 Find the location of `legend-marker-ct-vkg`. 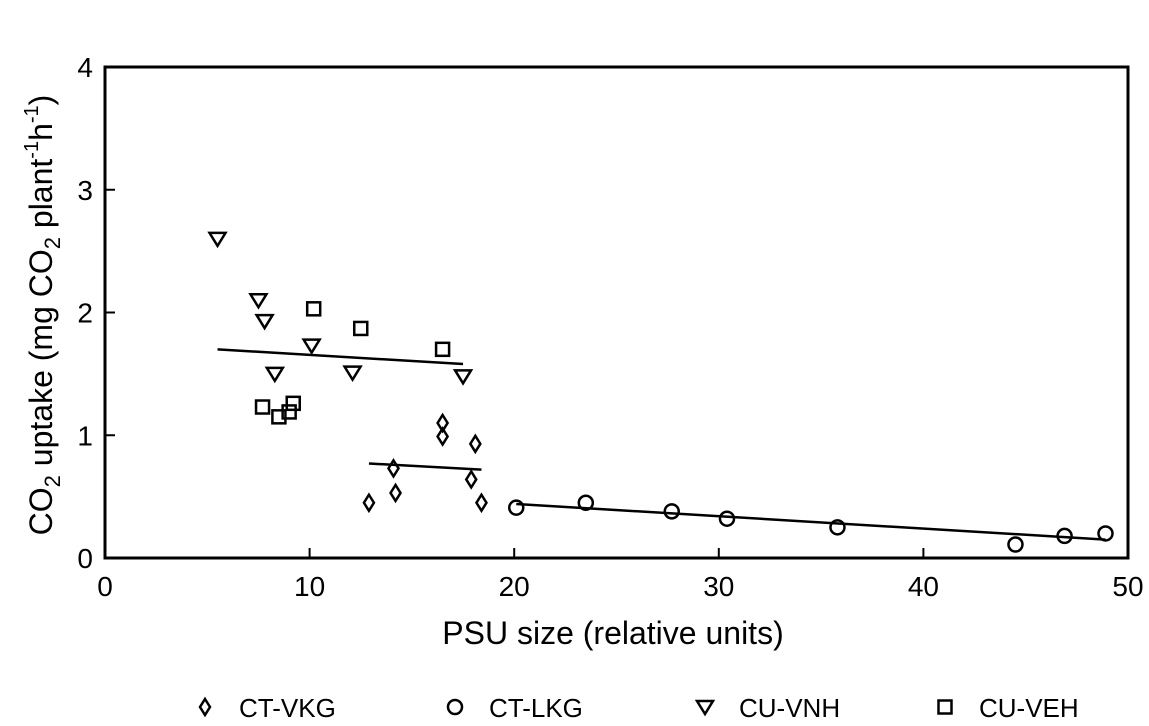

legend-marker-ct-vkg is located at coordinates (205, 707).